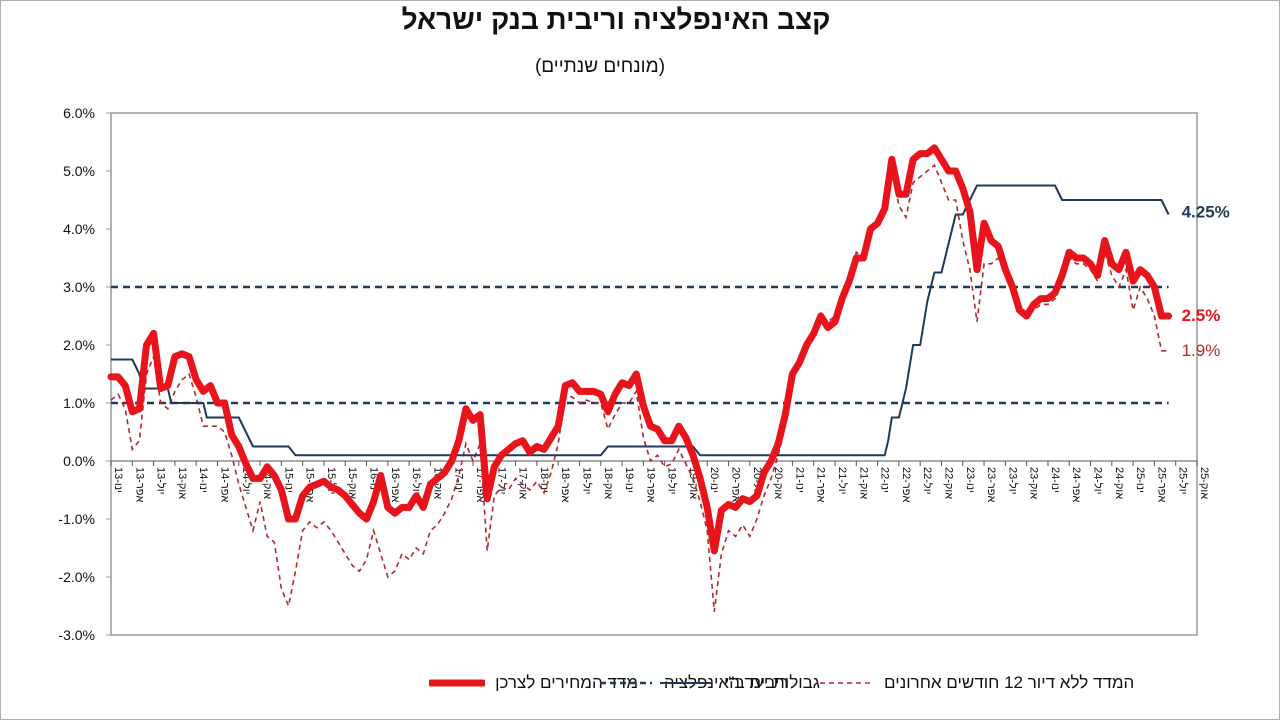 The image size is (1280, 720). What do you see at coordinates (616, 19) in the screenshot?
I see `chart-title: קצב האינפלציה וריבית בנק ישראל` at bounding box center [616, 19].